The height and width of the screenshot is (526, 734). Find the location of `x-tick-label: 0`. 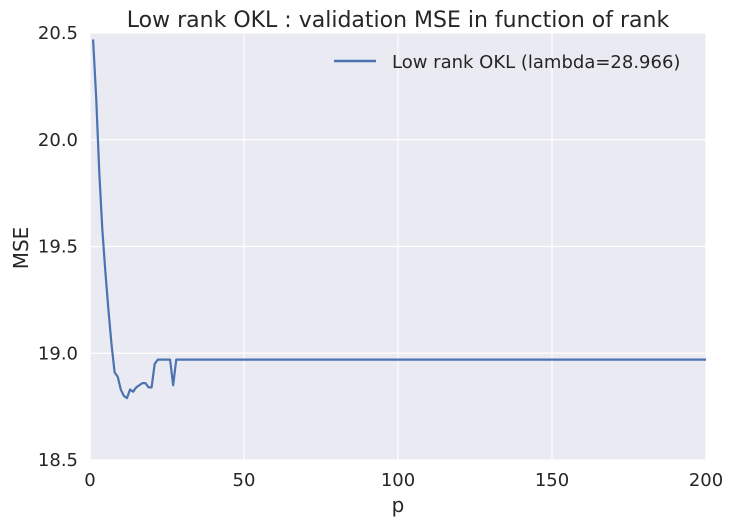

x-tick-label: 0 is located at coordinates (89, 480).